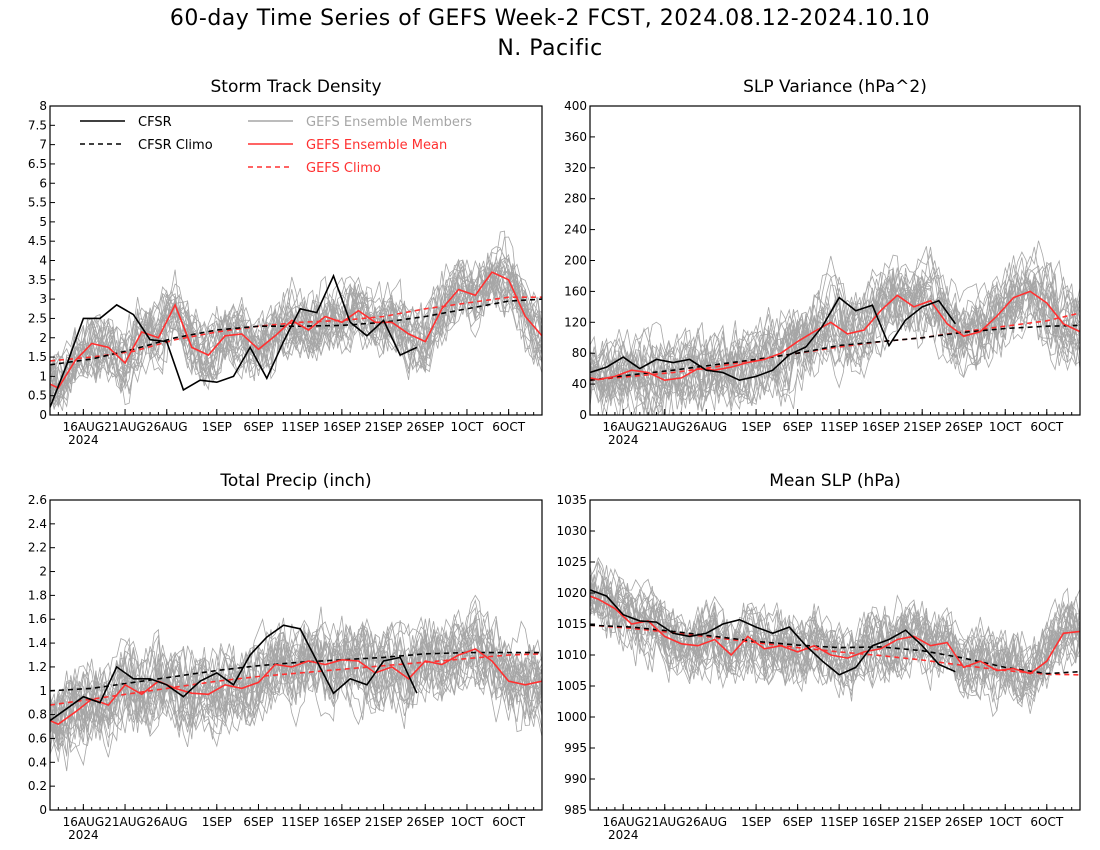 This screenshot has height=850, width=1100. I want to click on y-tick-label: 1030, so click(571, 531).